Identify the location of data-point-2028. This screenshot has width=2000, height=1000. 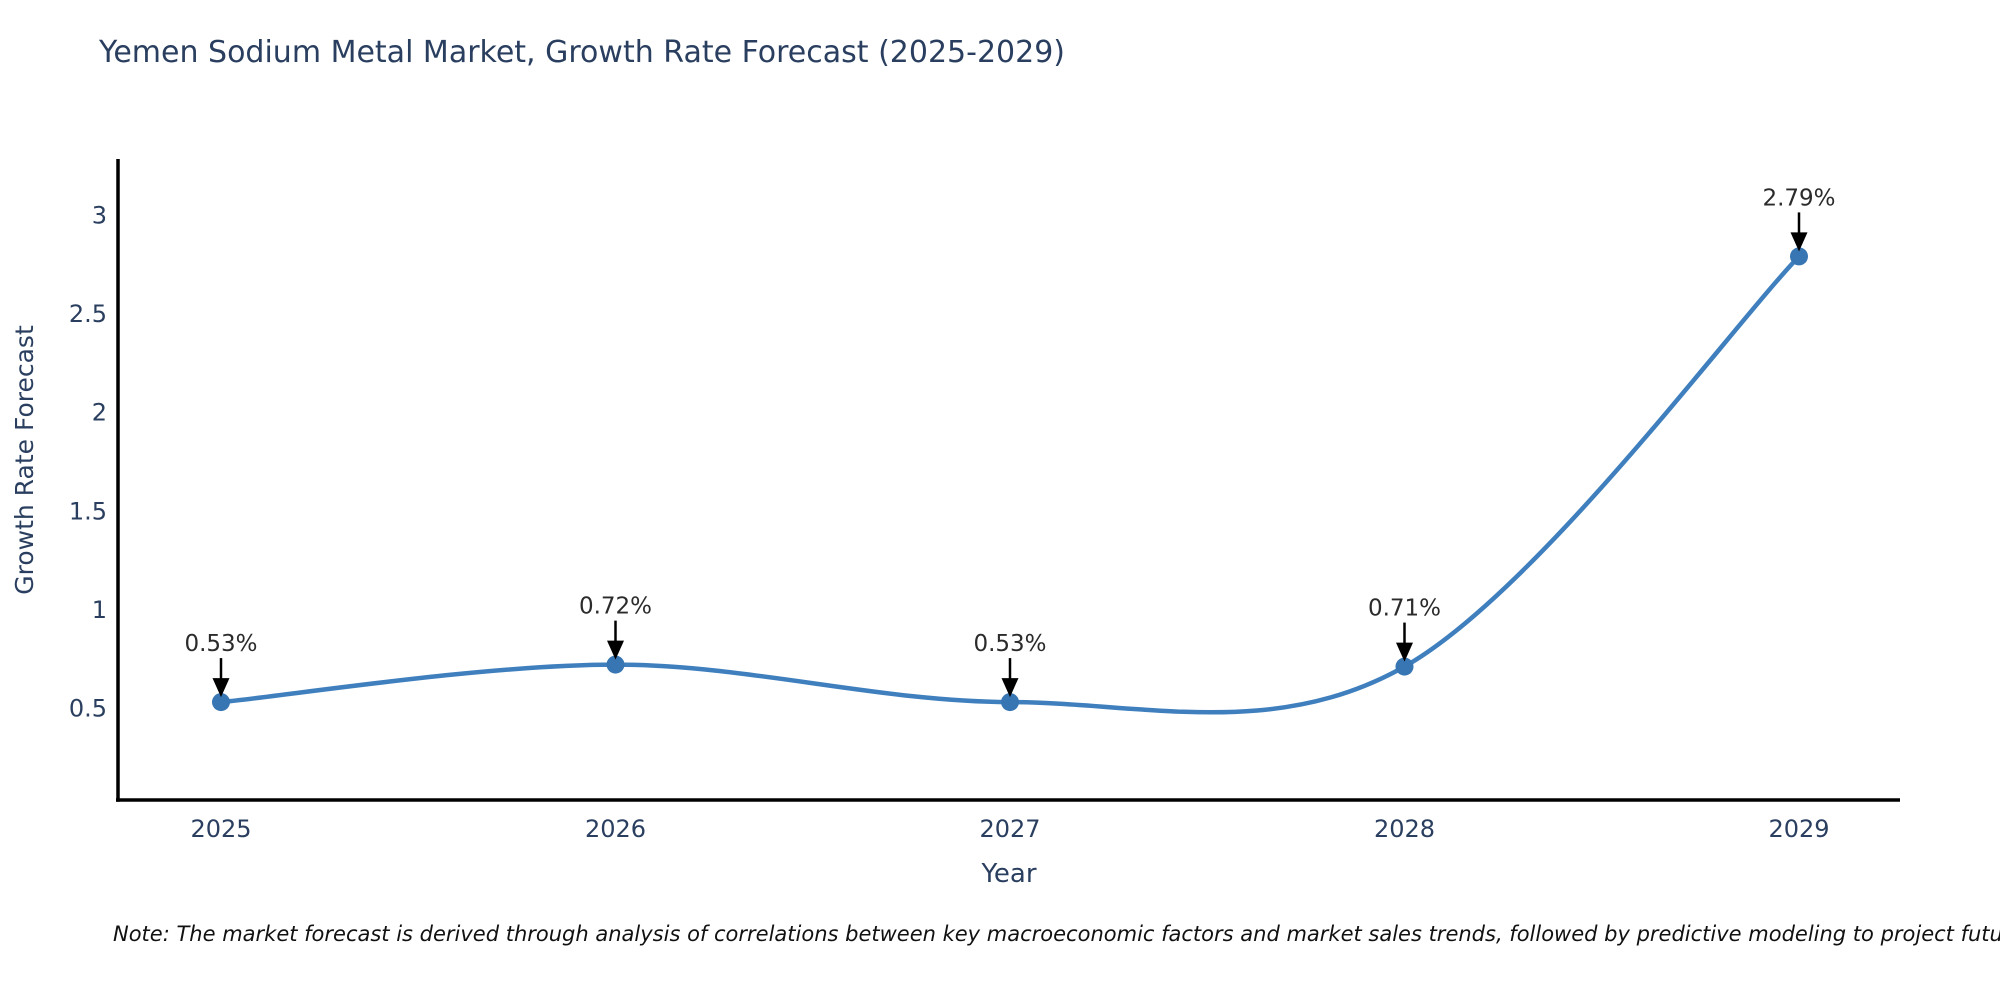
(1404, 666).